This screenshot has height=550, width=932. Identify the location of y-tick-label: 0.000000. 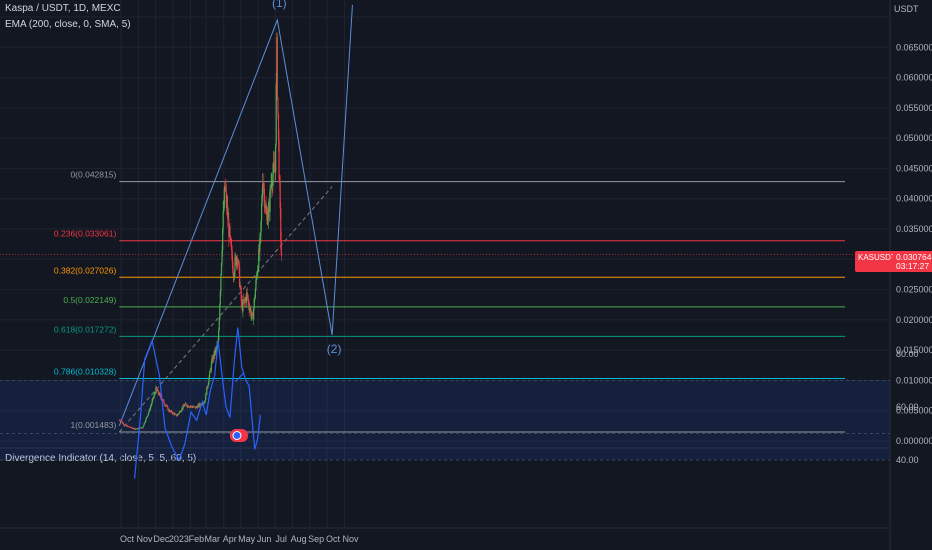
(914, 441).